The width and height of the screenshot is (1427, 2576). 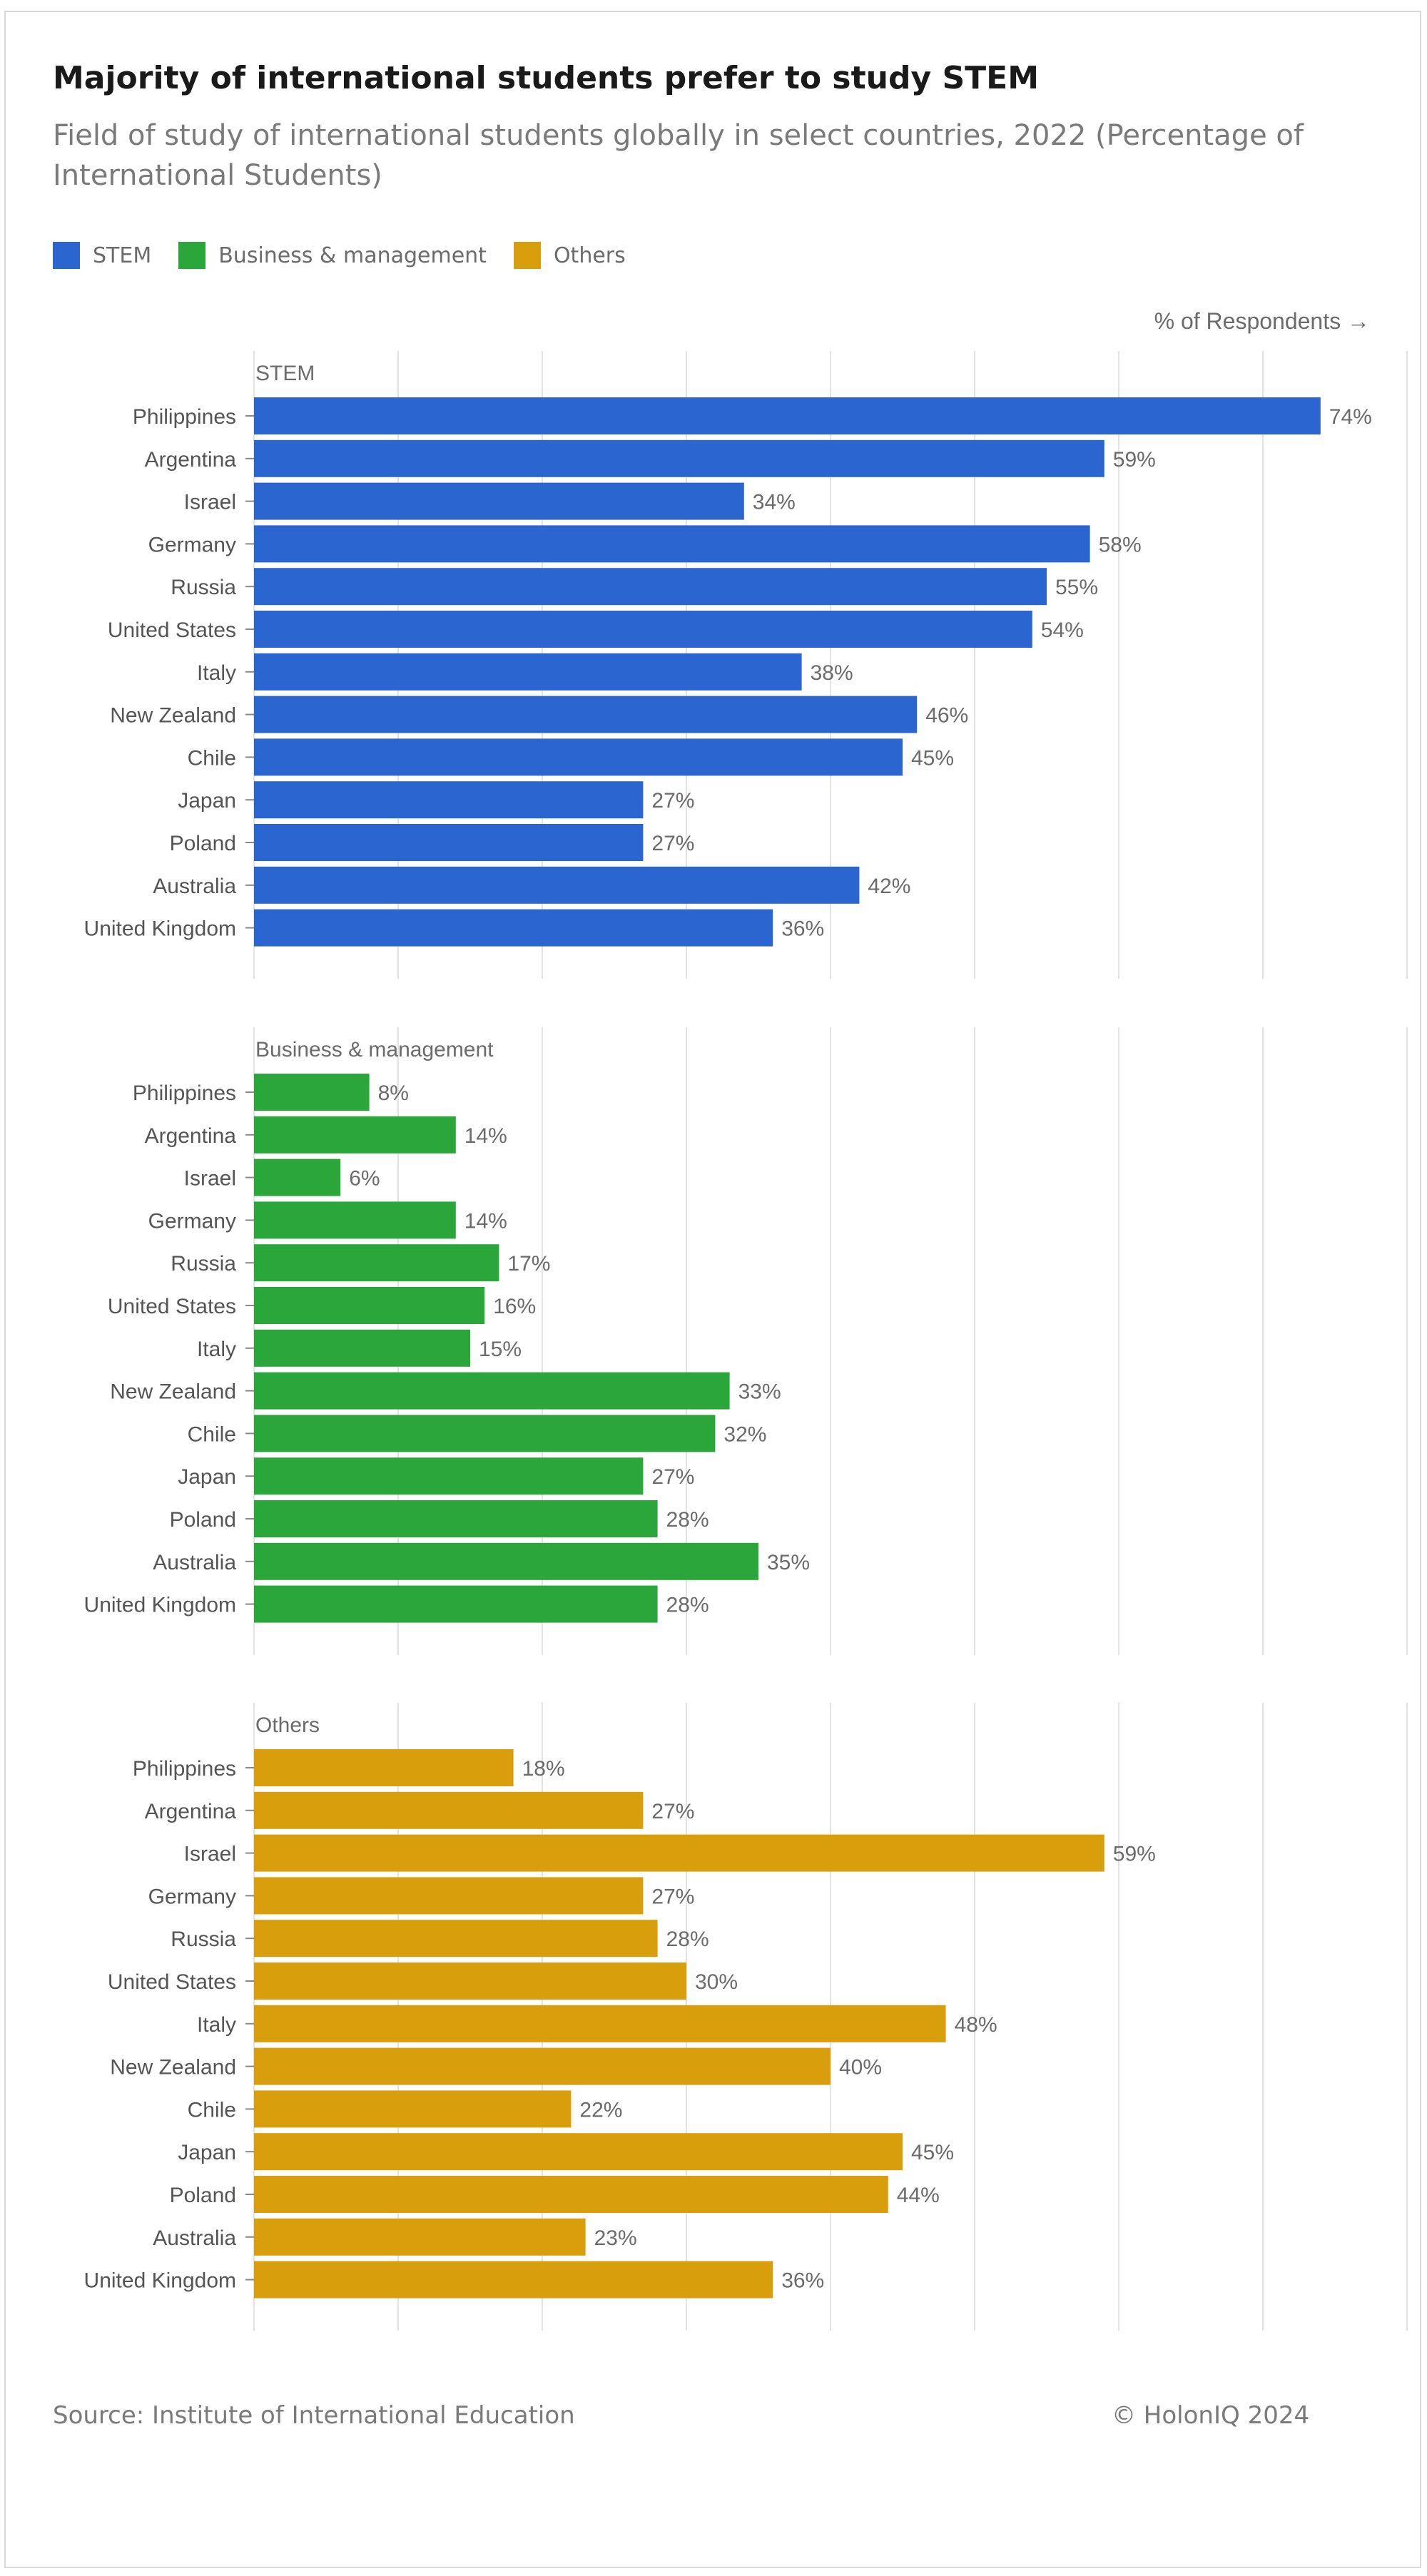 I want to click on bar-business-management-russia, so click(x=377, y=1263).